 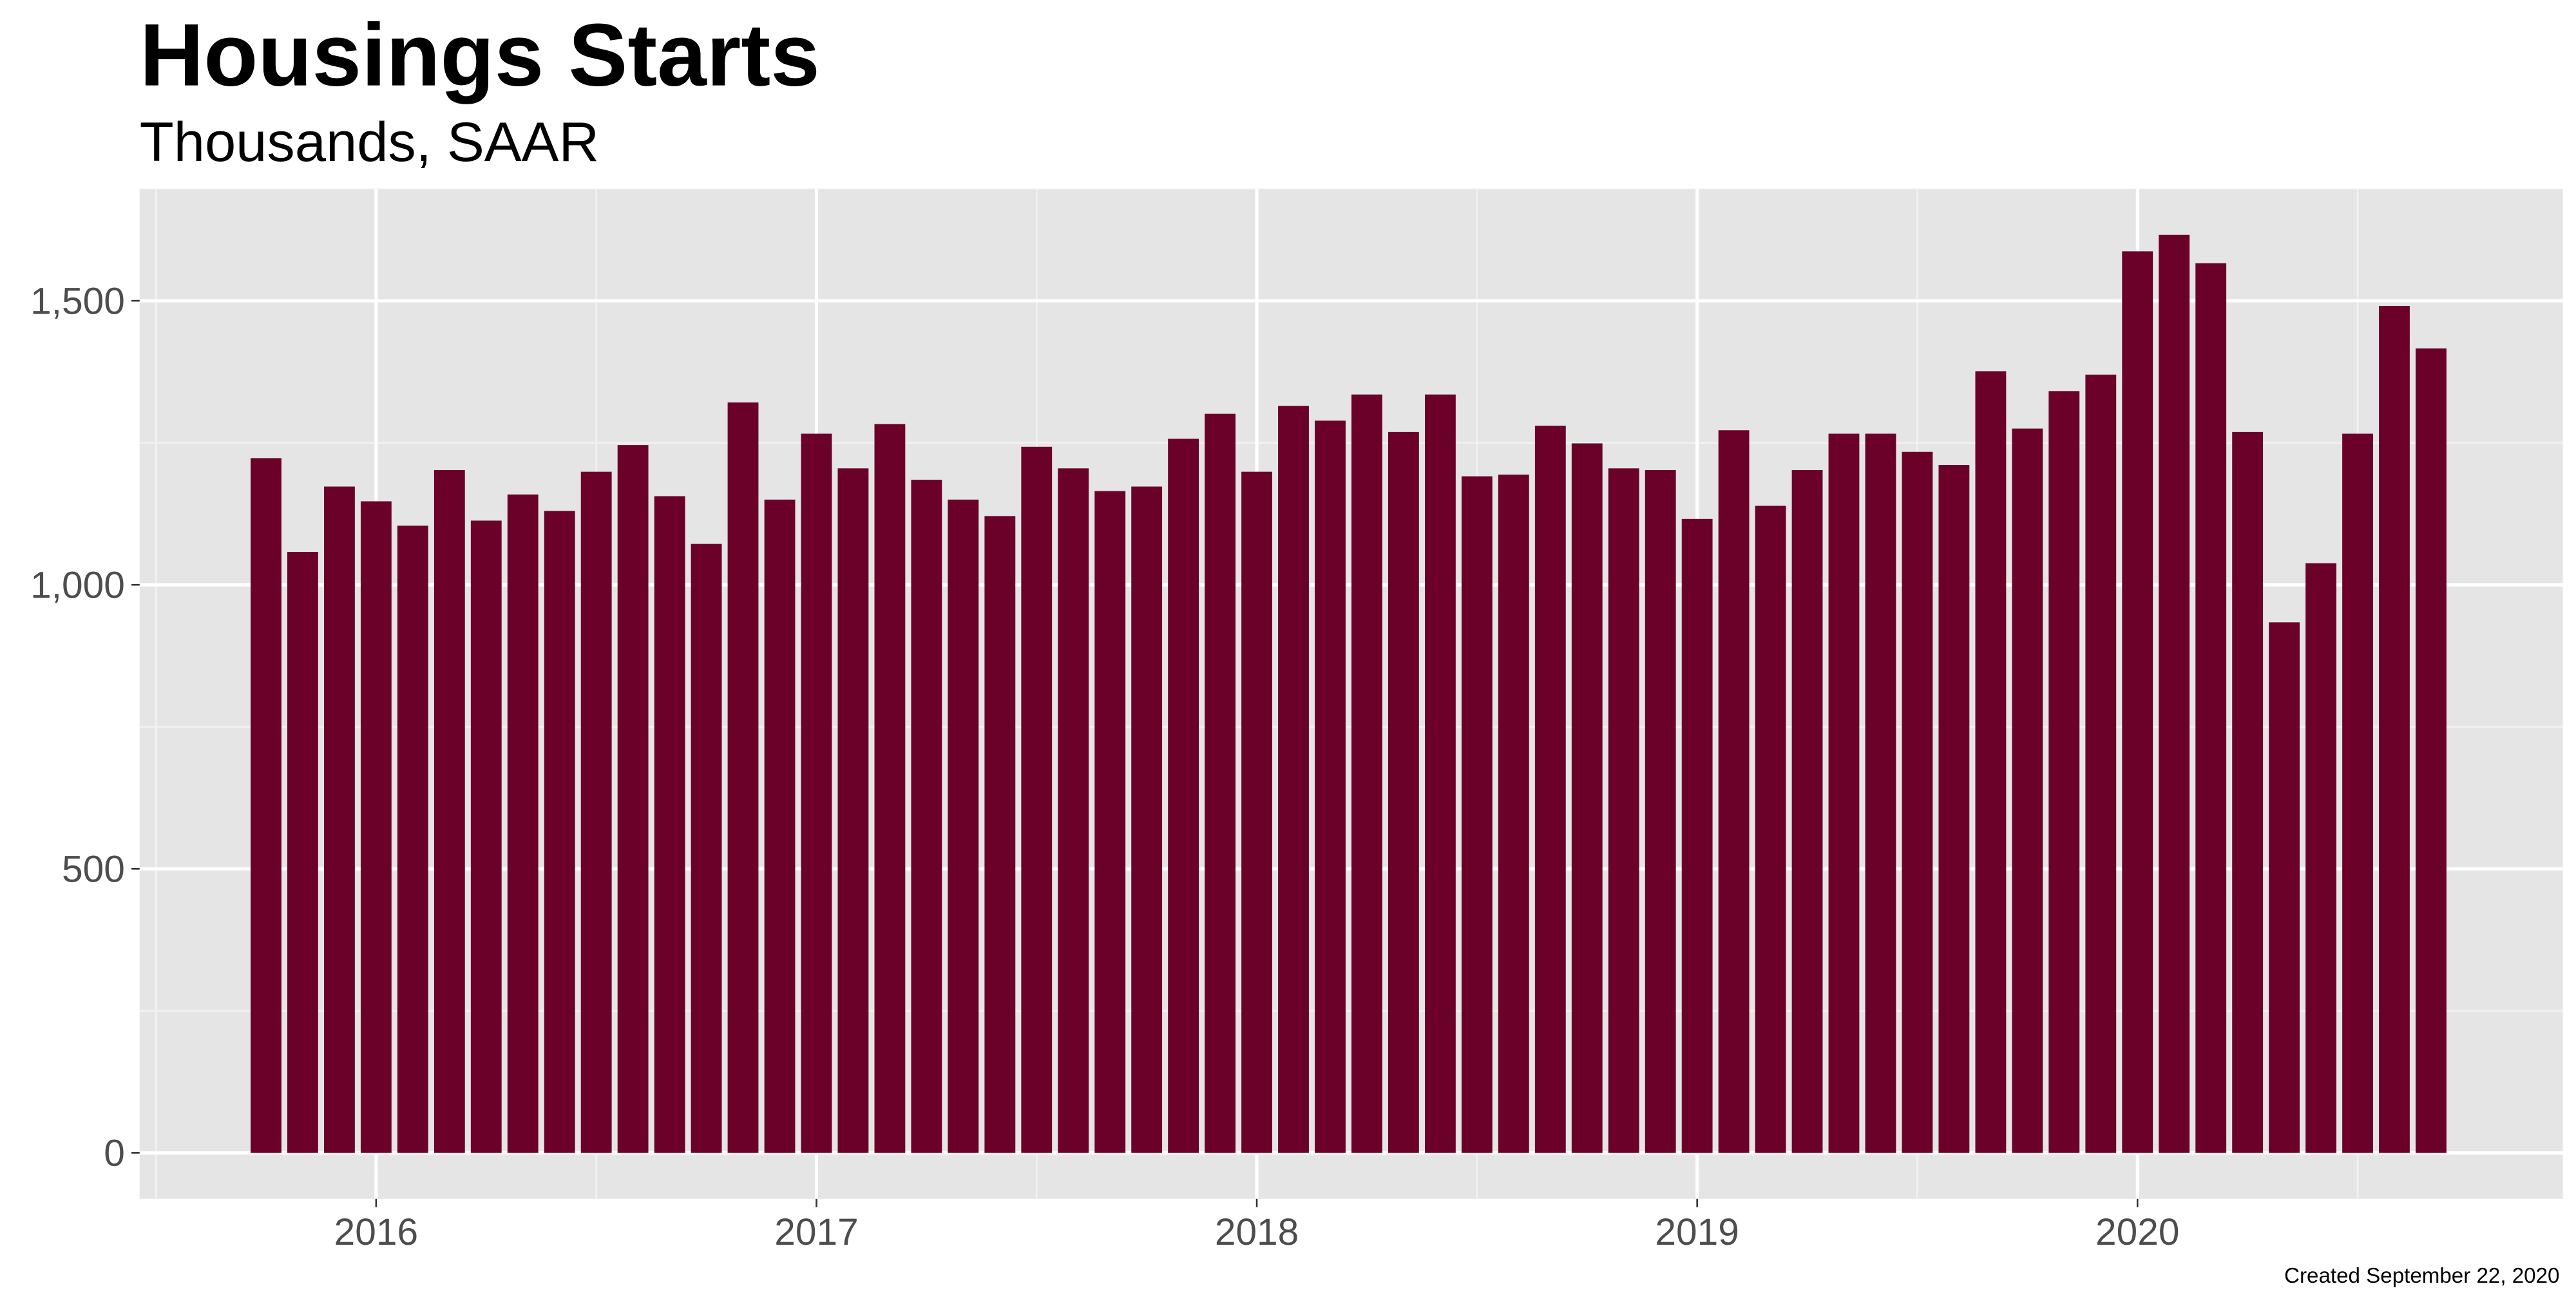 What do you see at coordinates (1697, 1232) in the screenshot?
I see `x-tick-label: 2019` at bounding box center [1697, 1232].